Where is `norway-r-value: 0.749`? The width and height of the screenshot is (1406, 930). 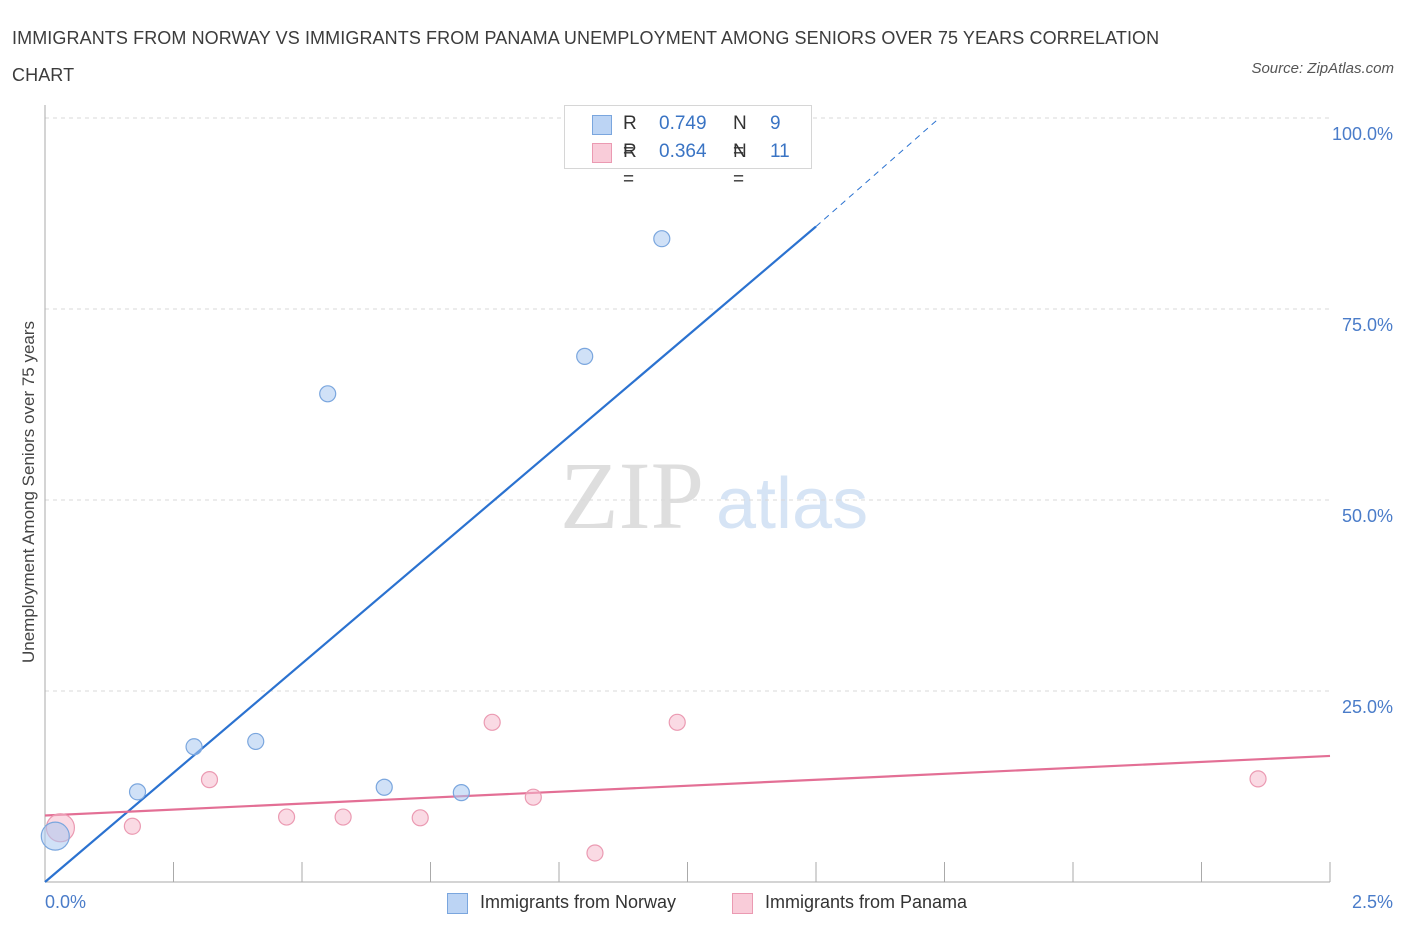 norway-r-value: 0.749 is located at coordinates (683, 123).